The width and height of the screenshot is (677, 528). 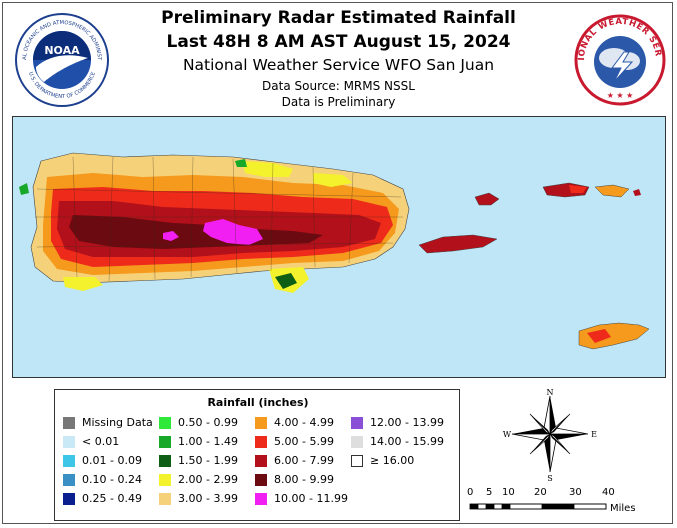 I want to click on title-line-1: Preliminary Radar Estimated Rainfall, so click(x=338, y=18).